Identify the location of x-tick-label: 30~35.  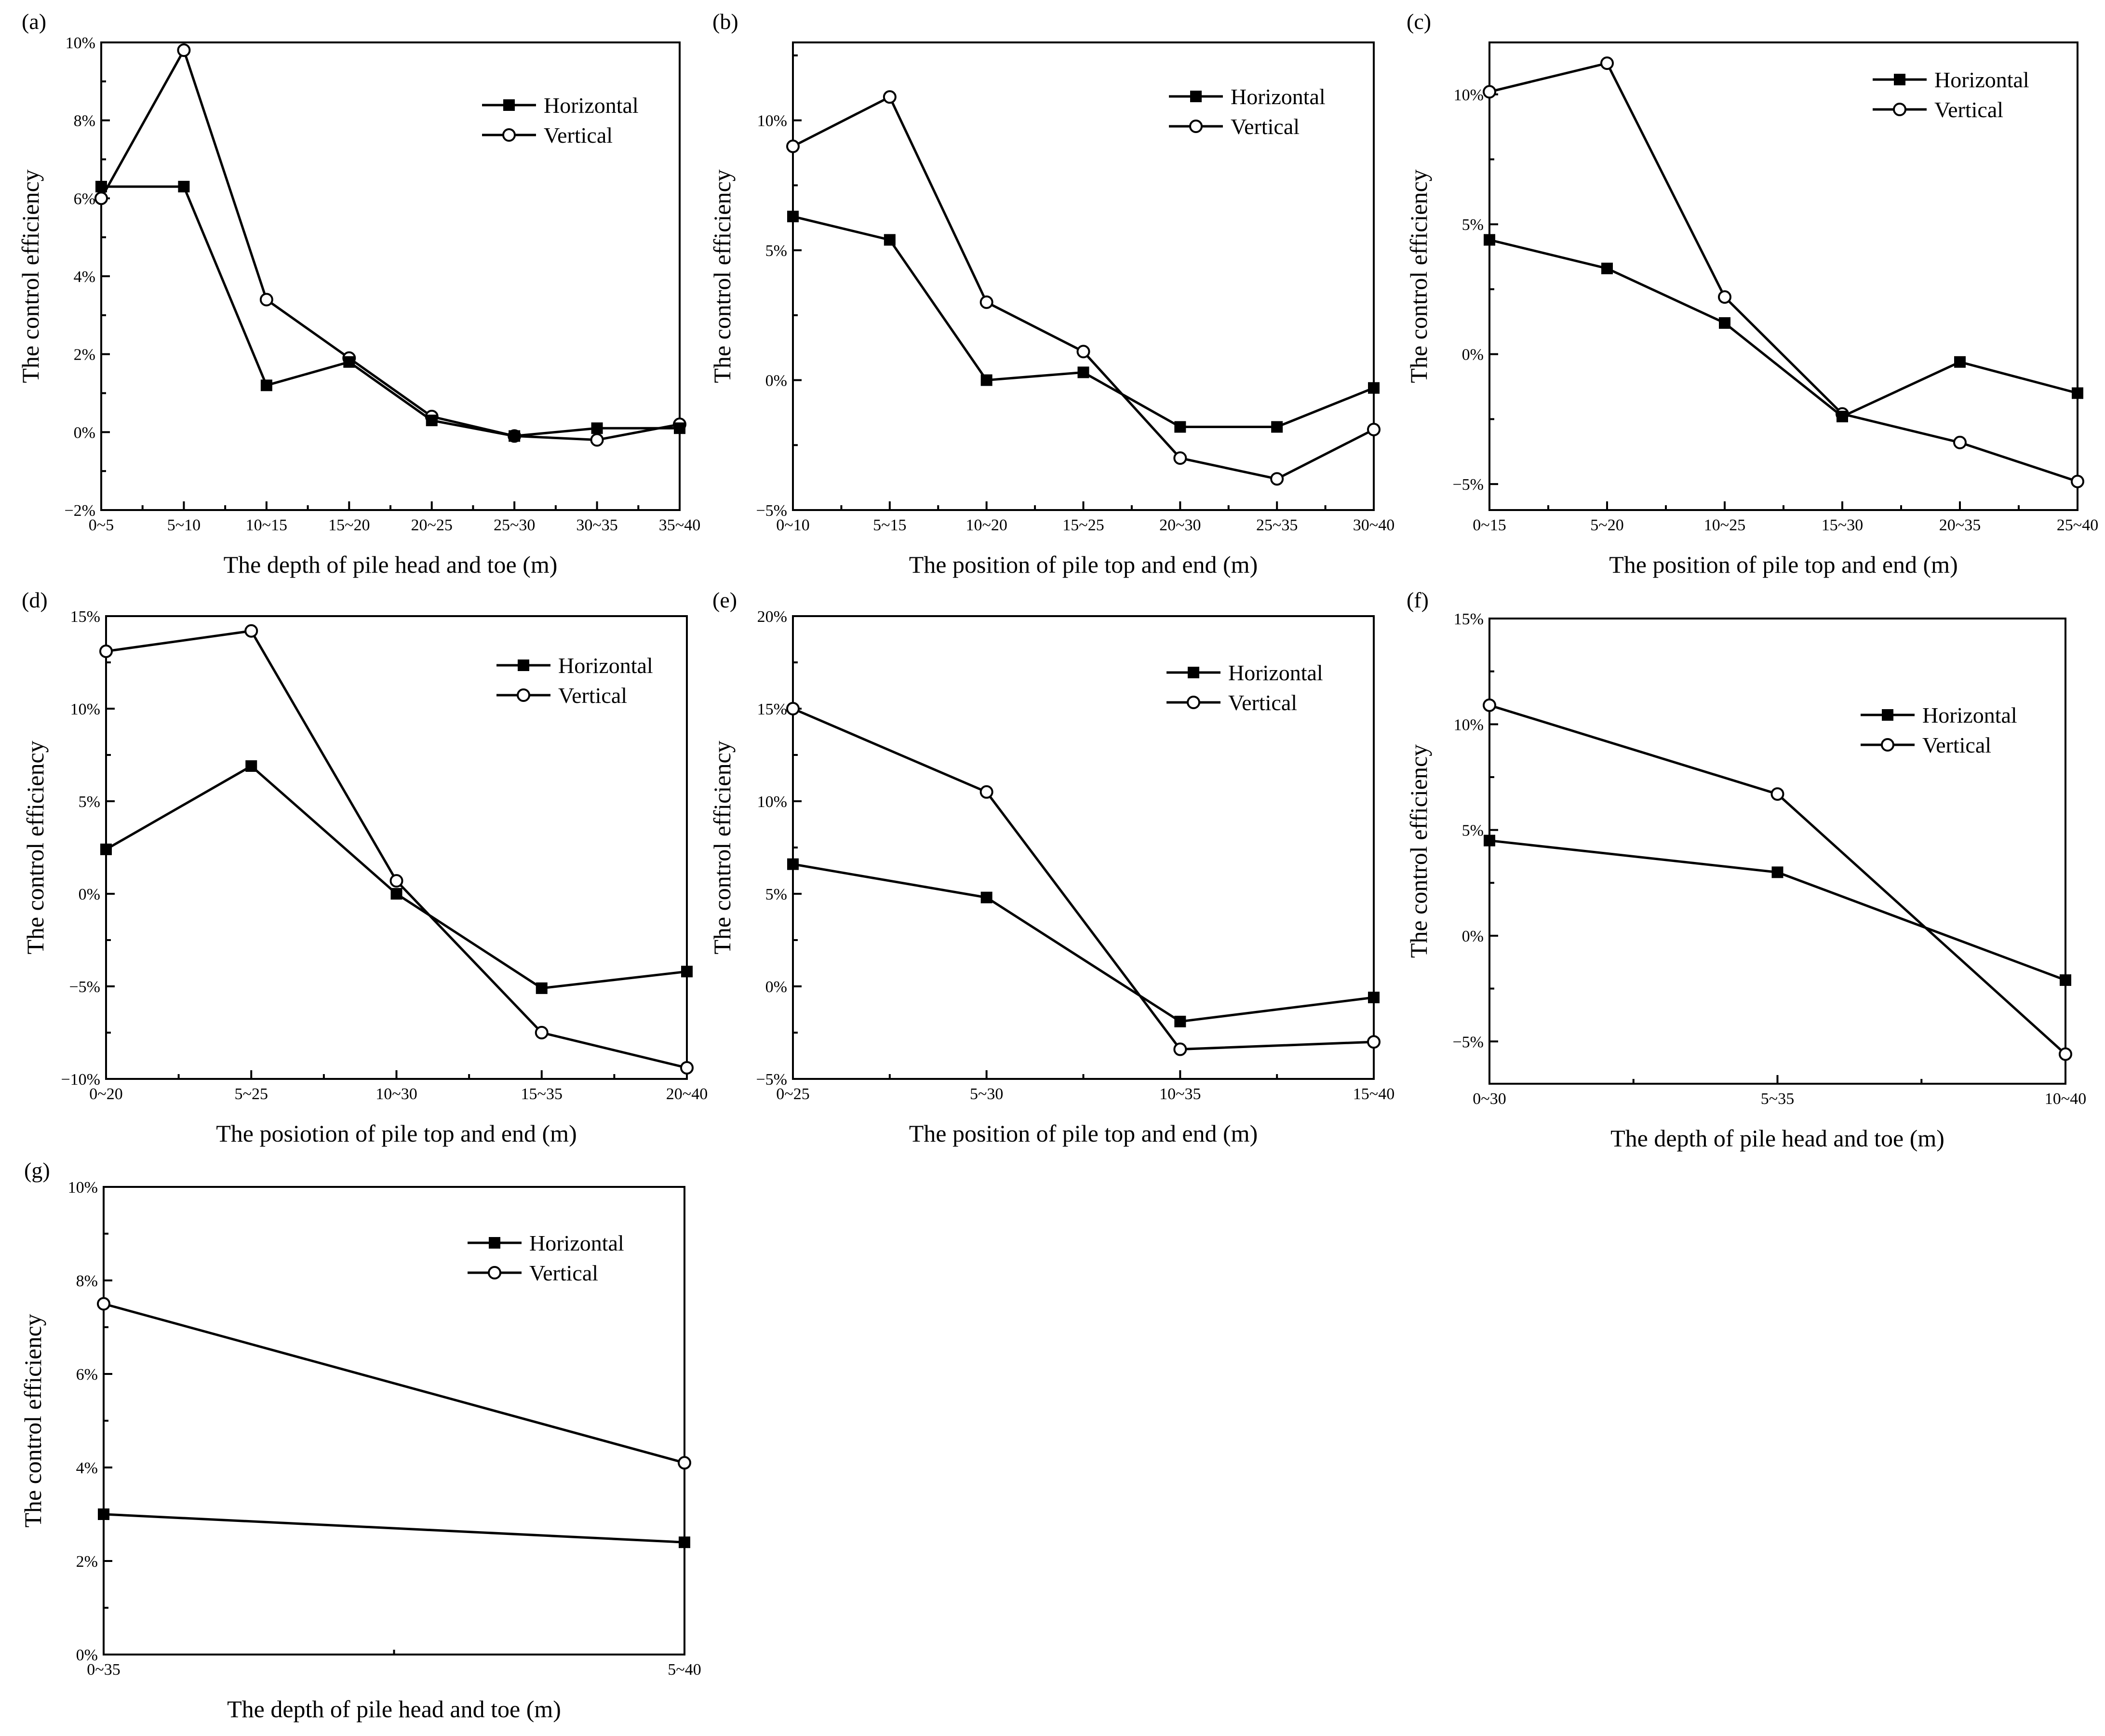
(596, 525).